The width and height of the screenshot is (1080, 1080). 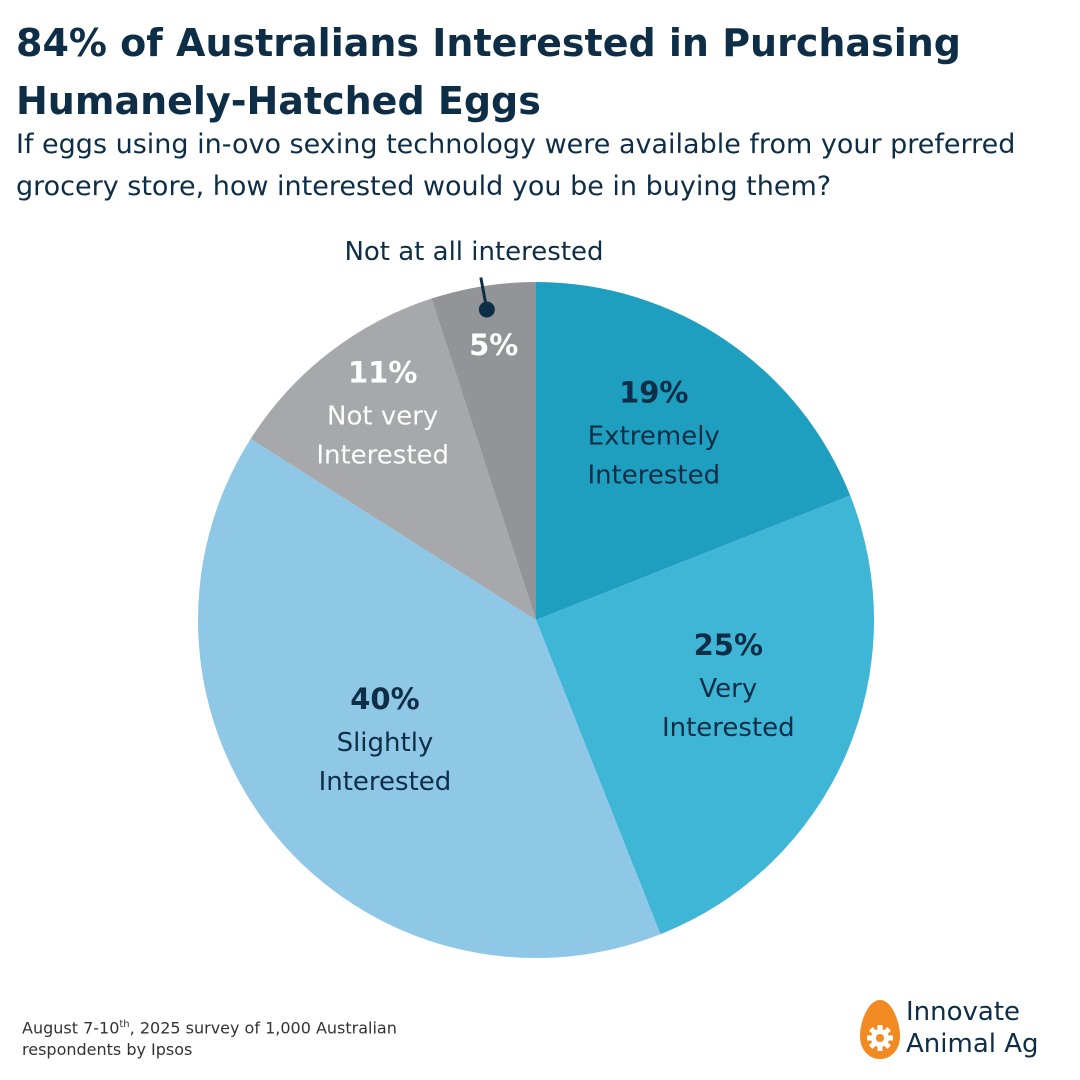 What do you see at coordinates (972, 1044) in the screenshot?
I see `logo-text-line2: Animal Ag` at bounding box center [972, 1044].